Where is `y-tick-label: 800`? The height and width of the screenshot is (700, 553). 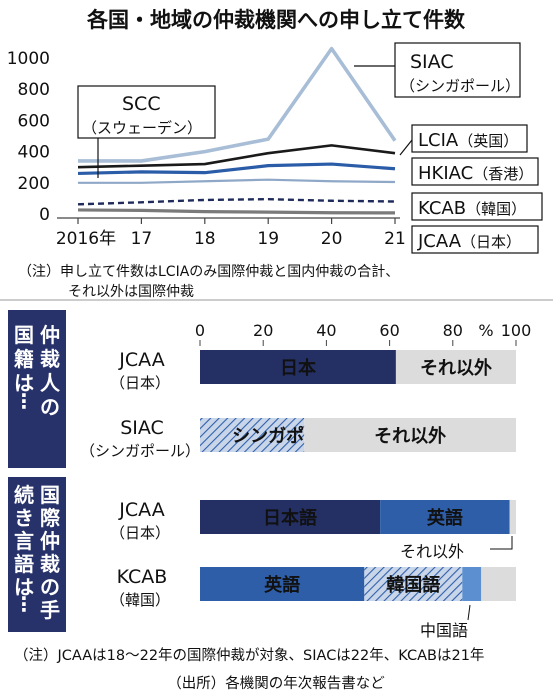
y-tick-label: 800 is located at coordinates (34, 90).